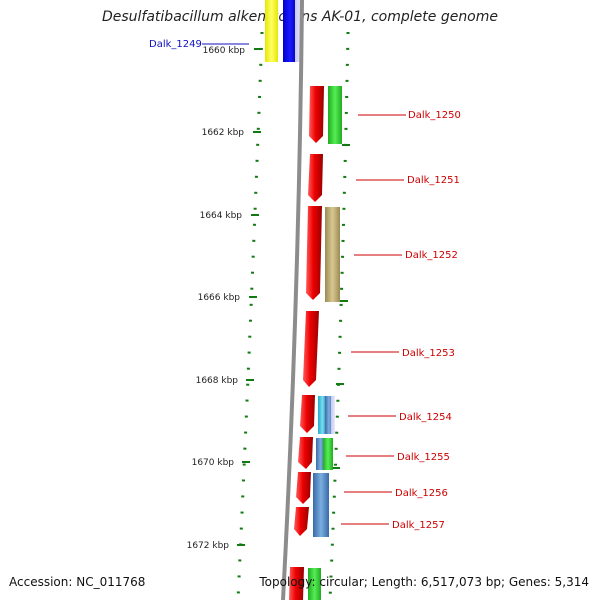 This screenshot has height=600, width=600. Describe the element at coordinates (219, 298) in the screenshot. I see `tick-label: 1666 kbp` at that location.